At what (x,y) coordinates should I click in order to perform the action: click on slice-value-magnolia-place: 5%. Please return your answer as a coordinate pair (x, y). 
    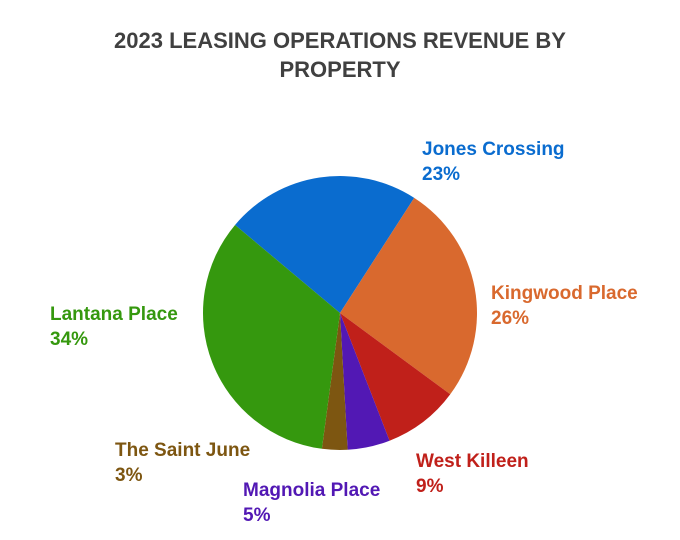
    Looking at the image, I should click on (257, 515).